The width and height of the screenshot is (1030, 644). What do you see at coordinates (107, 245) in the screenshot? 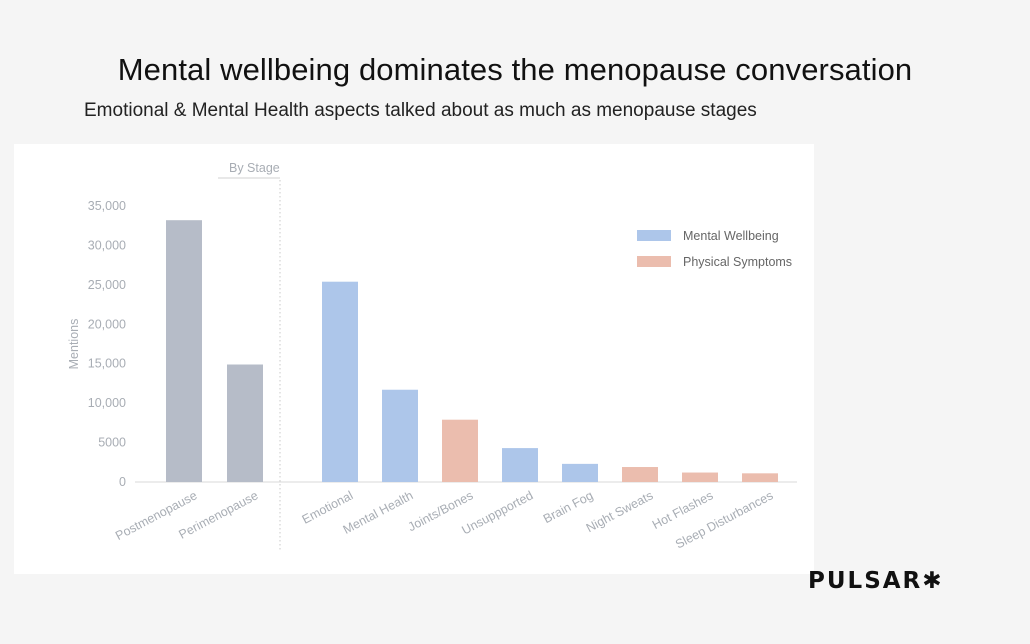
I see `y-tick-label: 30,000` at bounding box center [107, 245].